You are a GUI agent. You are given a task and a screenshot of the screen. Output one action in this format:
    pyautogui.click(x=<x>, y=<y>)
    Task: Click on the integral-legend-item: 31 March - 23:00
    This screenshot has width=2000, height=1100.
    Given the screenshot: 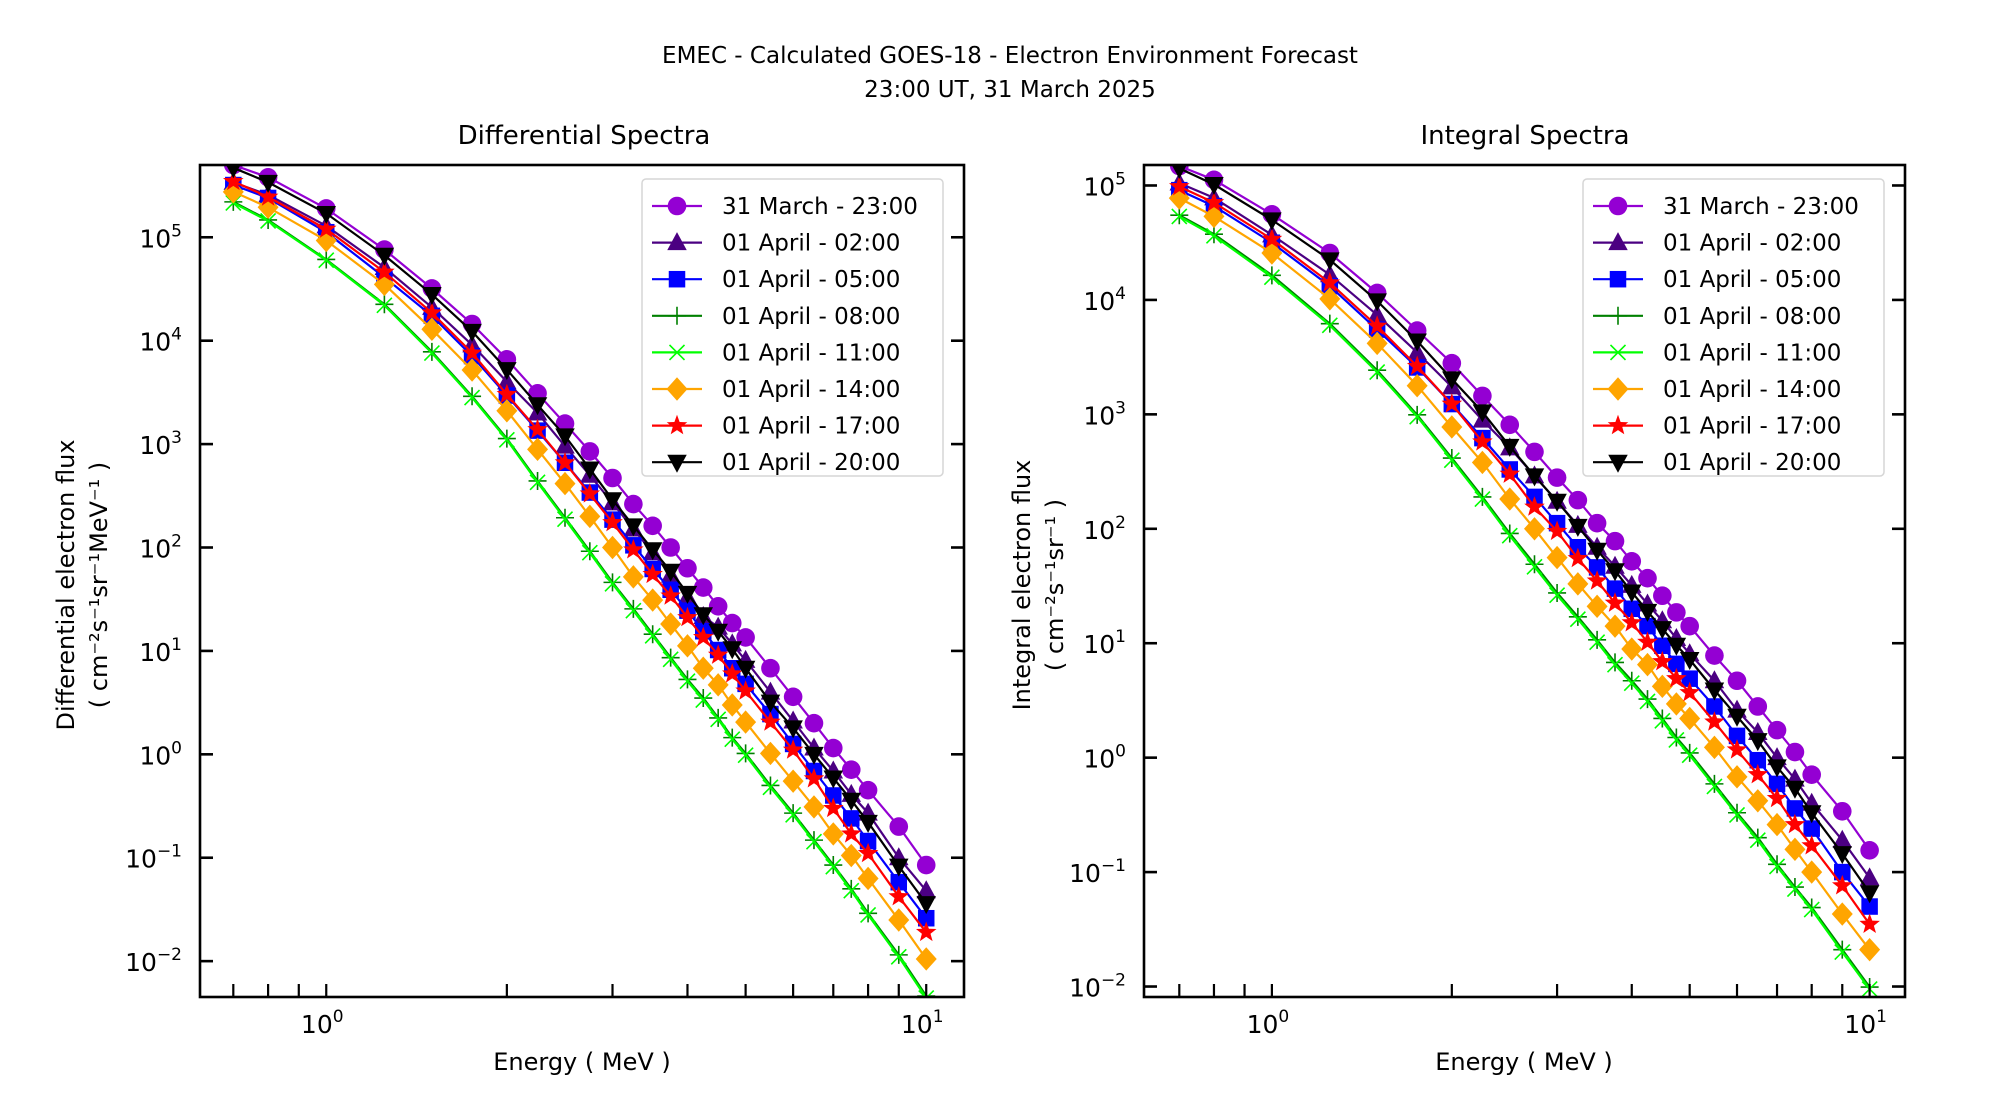 What is the action you would take?
    pyautogui.click(x=1726, y=207)
    